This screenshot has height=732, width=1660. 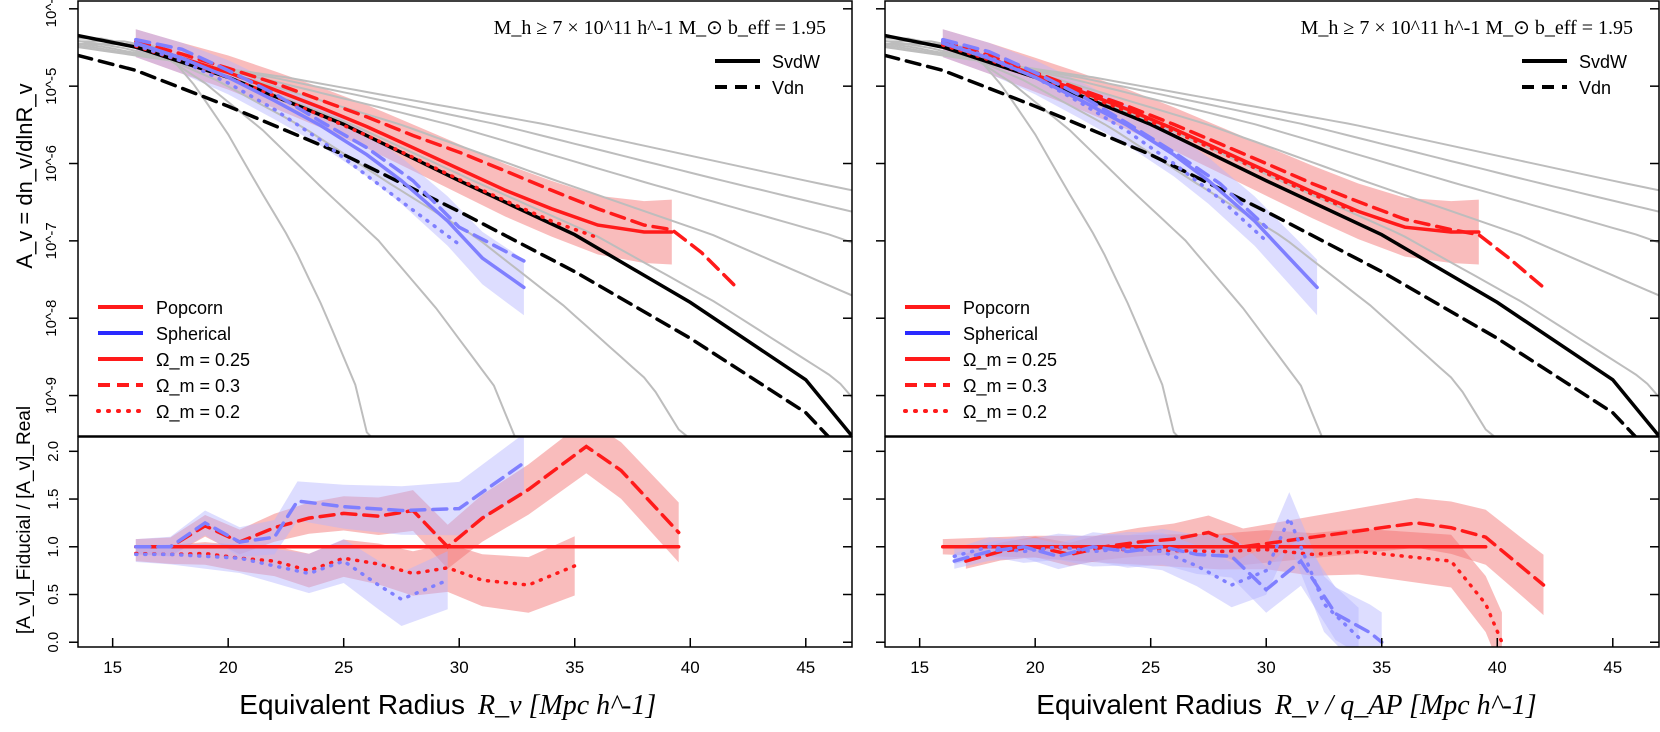 What do you see at coordinates (51, 395) in the screenshot?
I see `y-tick-label: 10^-9` at bounding box center [51, 395].